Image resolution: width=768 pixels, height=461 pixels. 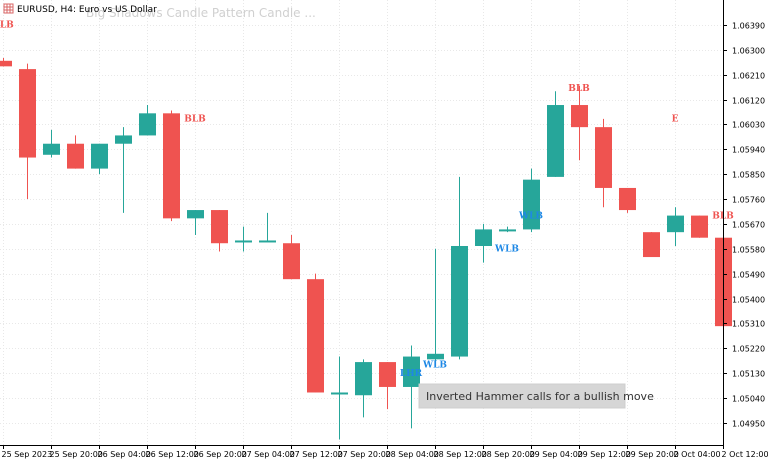 What do you see at coordinates (748, 225) in the screenshot?
I see `price-tick-label: 1.05670` at bounding box center [748, 225].